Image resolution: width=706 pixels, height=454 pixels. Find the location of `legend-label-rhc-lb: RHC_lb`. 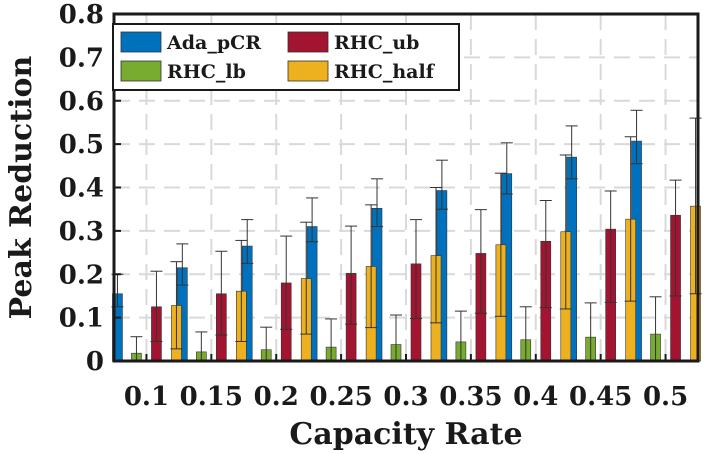

legend-label-rhc-lb: RHC_lb is located at coordinates (206, 72).